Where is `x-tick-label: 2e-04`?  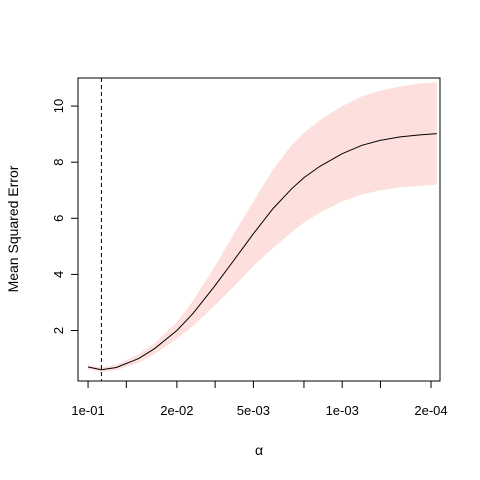 x-tick-label: 2e-04 is located at coordinates (430, 410).